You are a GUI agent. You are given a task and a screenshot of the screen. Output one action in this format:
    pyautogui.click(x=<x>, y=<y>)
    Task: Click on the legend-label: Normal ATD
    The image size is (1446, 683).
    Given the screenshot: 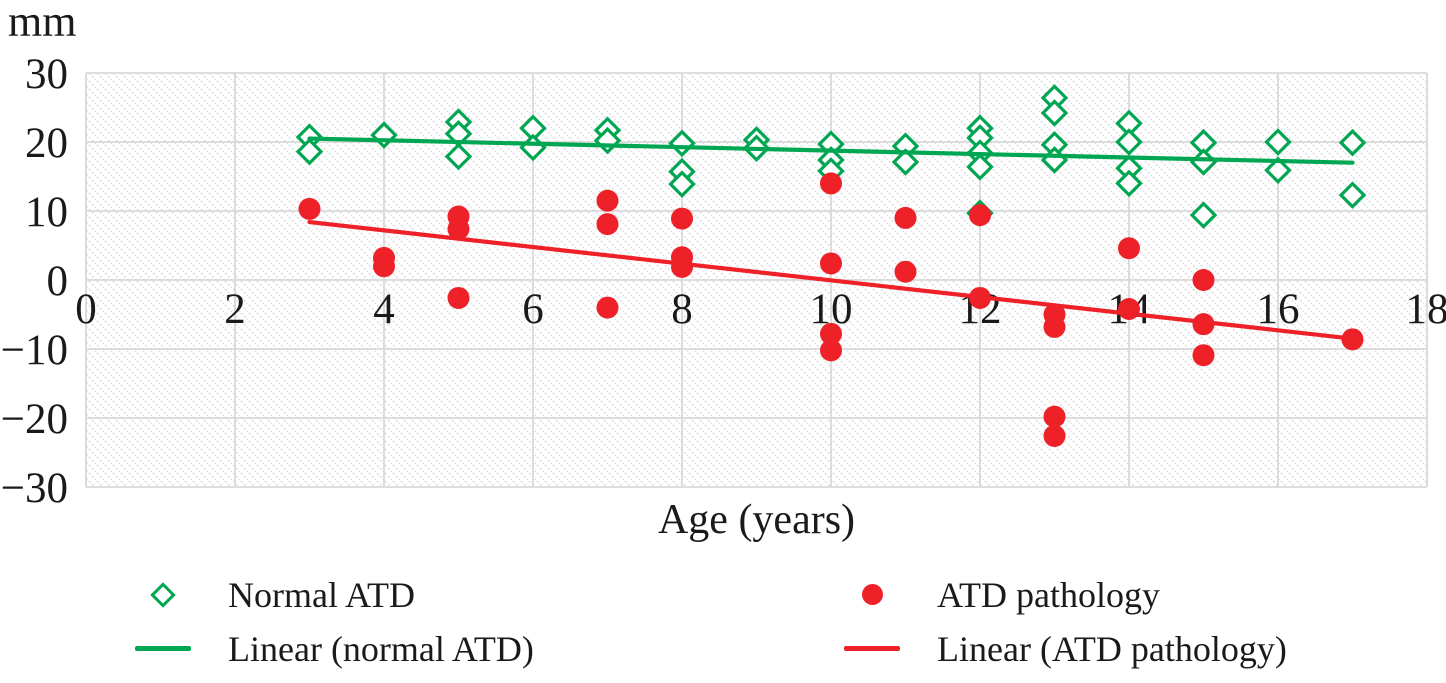 What is the action you would take?
    pyautogui.click(x=321, y=594)
    